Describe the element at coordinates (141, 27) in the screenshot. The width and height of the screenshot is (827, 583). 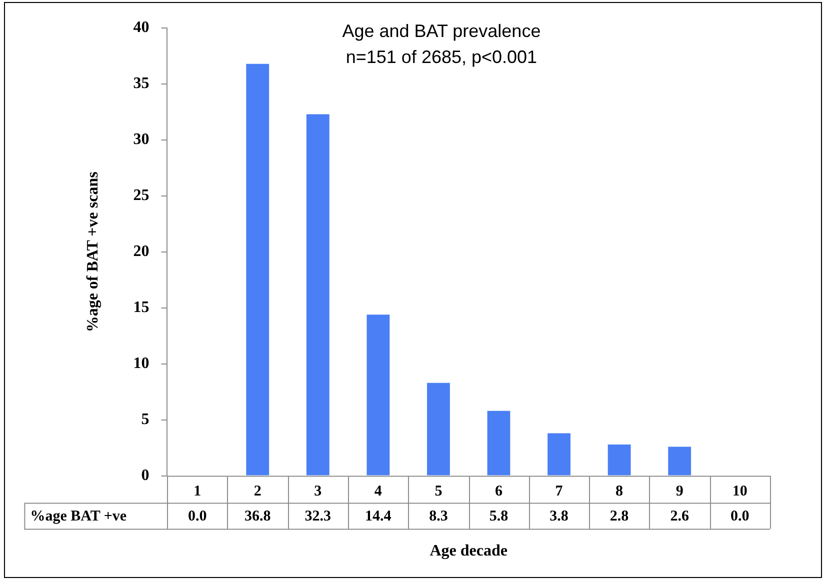
I see `y-tick-label: 40` at that location.